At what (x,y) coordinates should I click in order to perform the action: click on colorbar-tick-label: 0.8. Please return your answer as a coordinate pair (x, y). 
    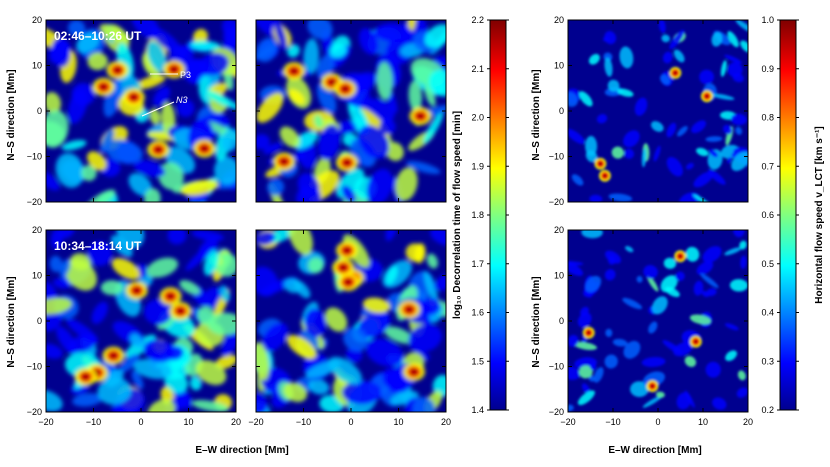
    Looking at the image, I should click on (767, 118).